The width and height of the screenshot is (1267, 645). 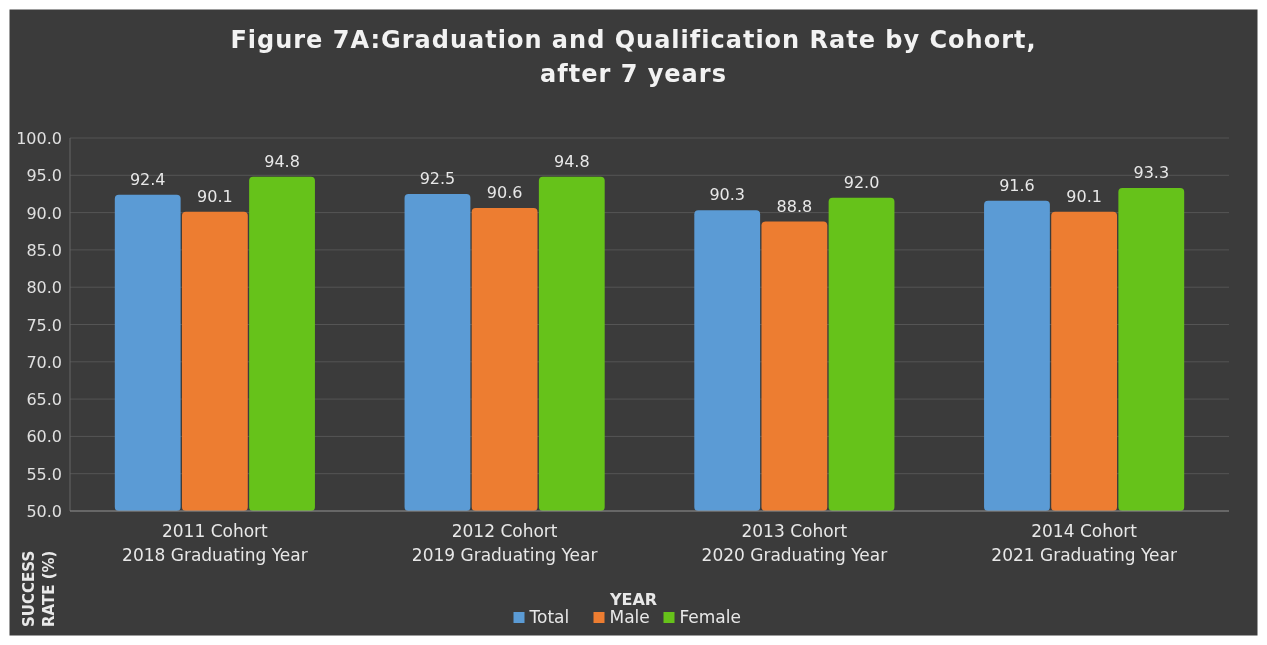 I want to click on y-tick-label: 50.0, so click(x=44, y=511).